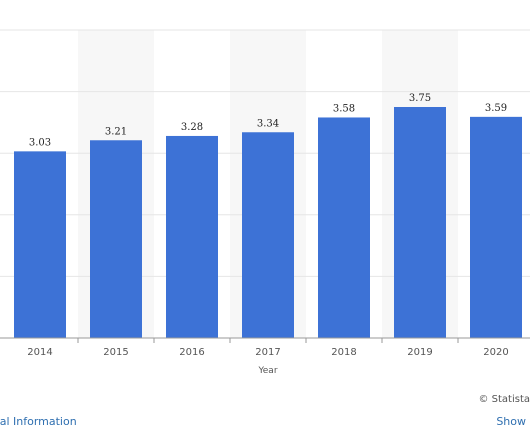 The width and height of the screenshot is (530, 443). Describe the element at coordinates (116, 239) in the screenshot. I see `bar-2015` at that location.